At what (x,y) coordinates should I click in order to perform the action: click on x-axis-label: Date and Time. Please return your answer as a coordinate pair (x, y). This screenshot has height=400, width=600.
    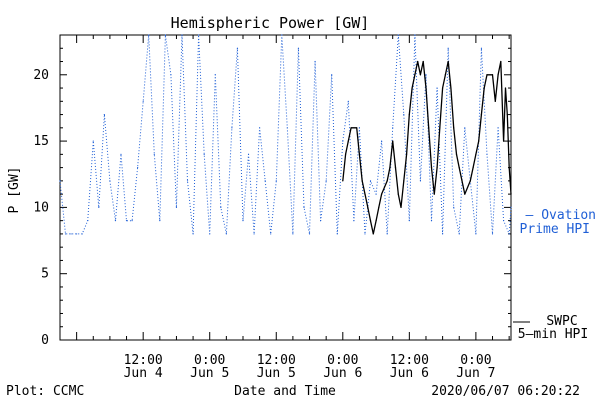
    Looking at the image, I should click on (285, 391).